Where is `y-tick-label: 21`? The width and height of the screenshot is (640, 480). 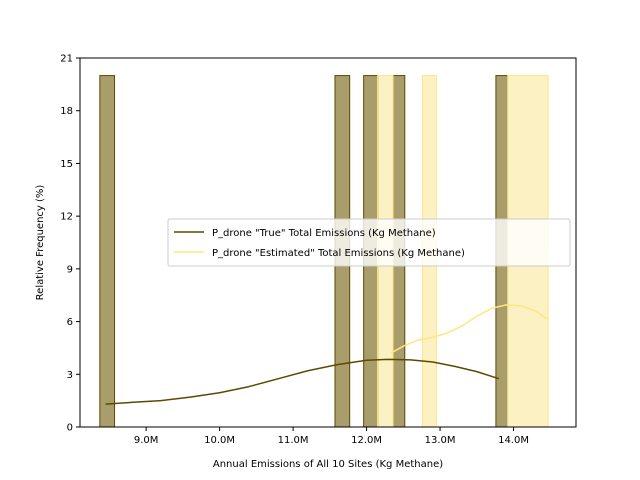 y-tick-label: 21 is located at coordinates (66, 59).